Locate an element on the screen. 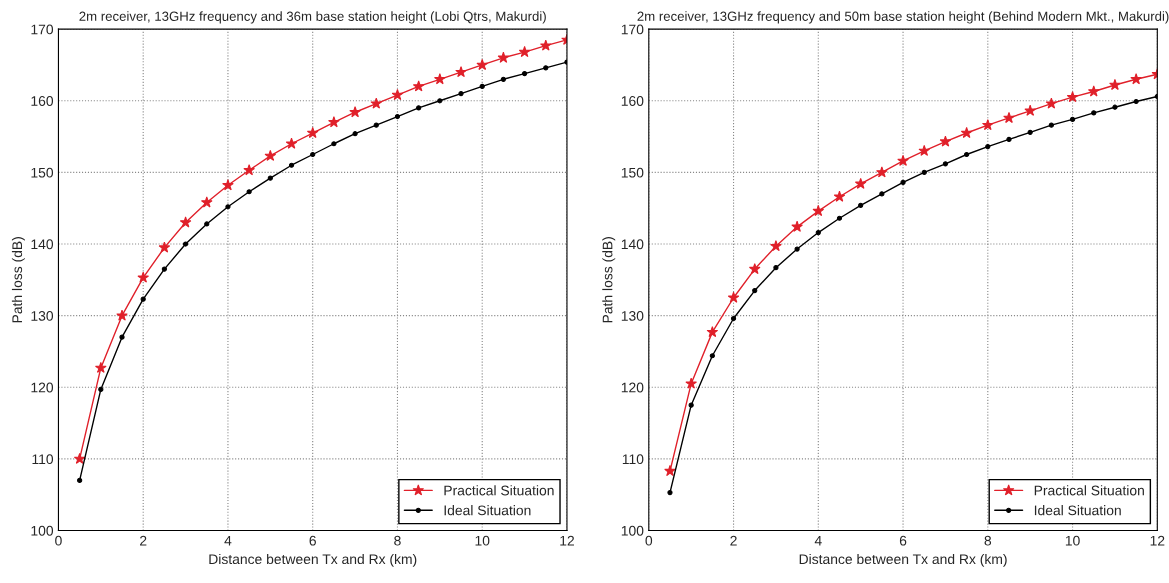  x-tick-label: 8 is located at coordinates (397, 540).